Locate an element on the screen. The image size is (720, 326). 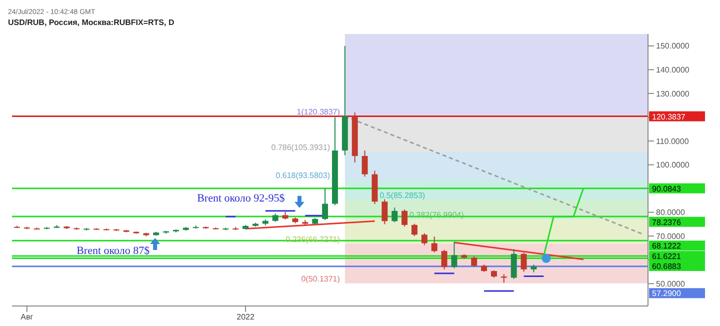
annotation: Brent около 87$ is located at coordinates (113, 250).